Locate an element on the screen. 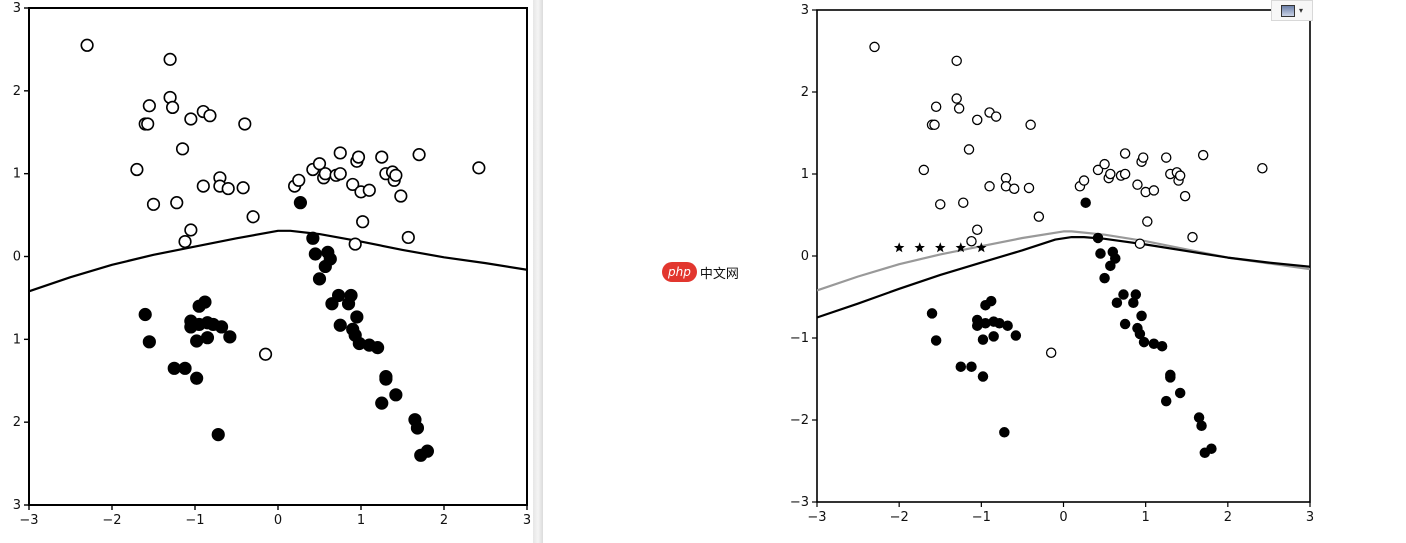 This screenshot has width=1406, height=543. figure-toolbar: ▾ is located at coordinates (1292, 10).